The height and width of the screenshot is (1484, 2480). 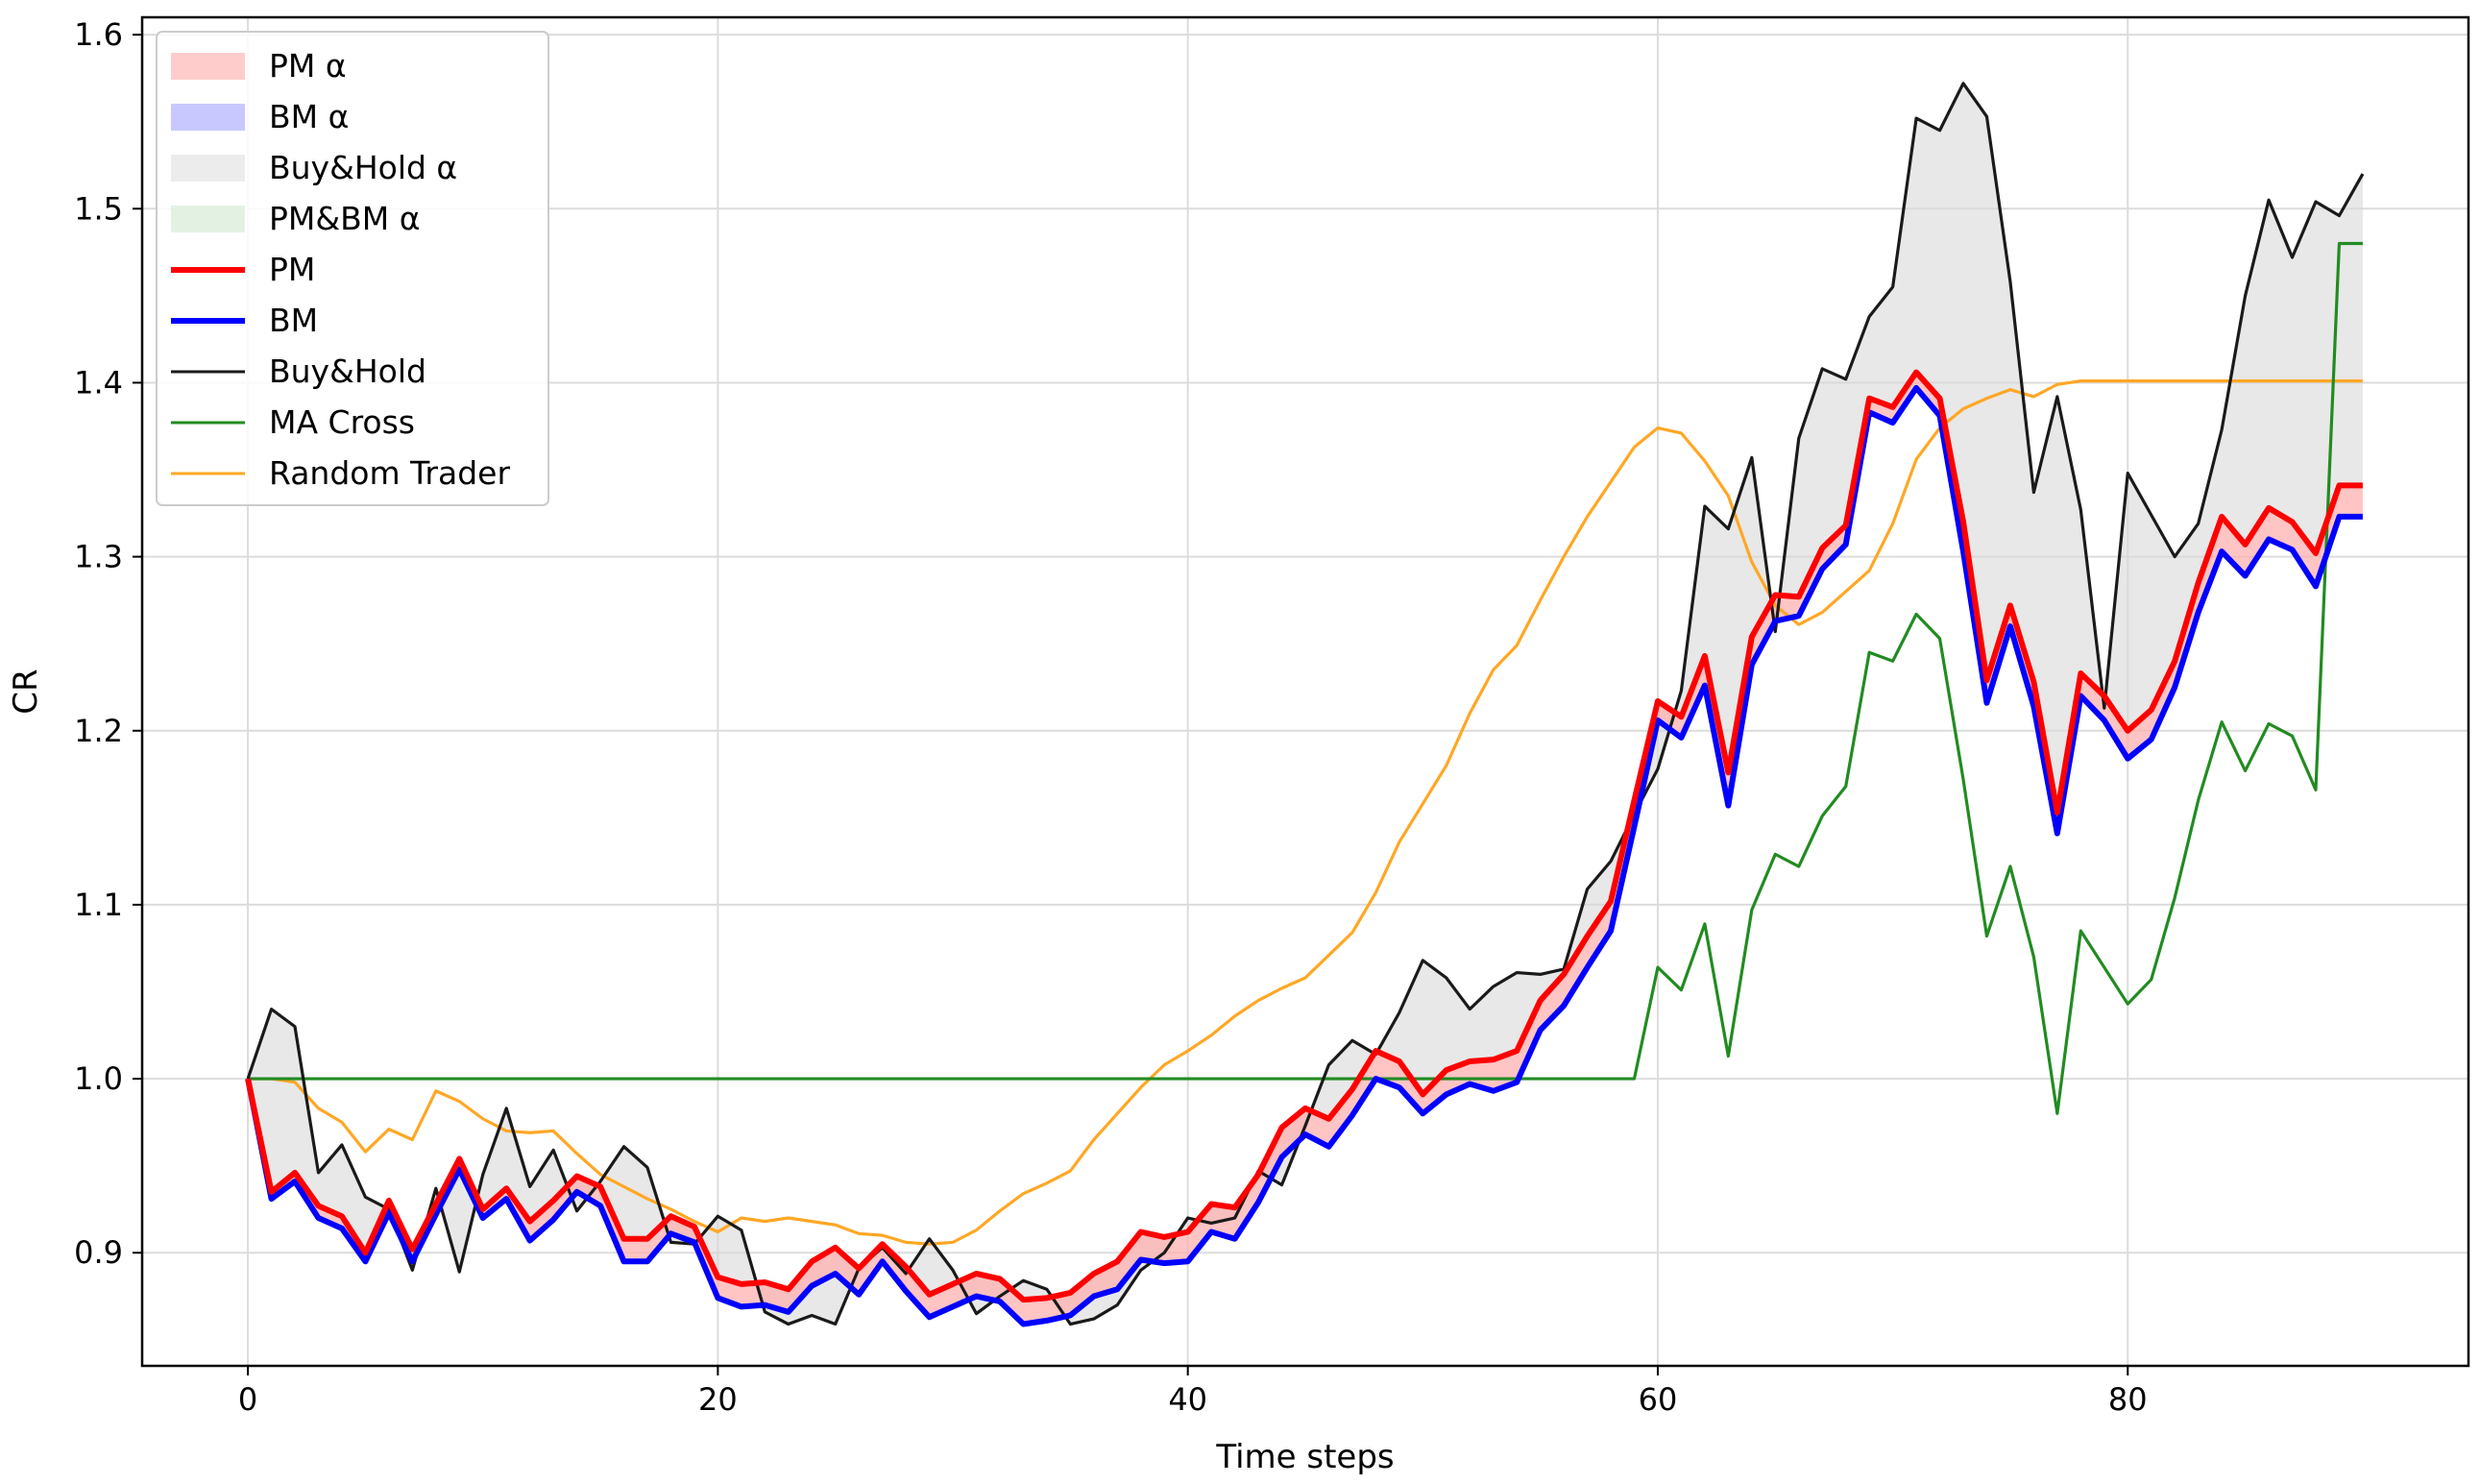 What do you see at coordinates (309, 116) in the screenshot?
I see `legend-label-bm-: BM α` at bounding box center [309, 116].